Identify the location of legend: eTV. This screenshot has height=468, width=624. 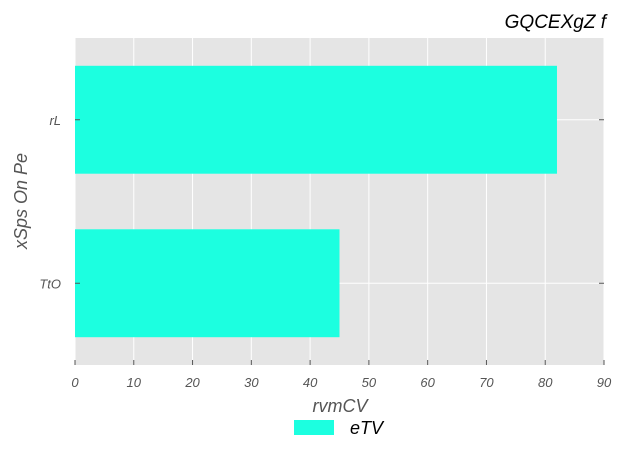
(339, 428).